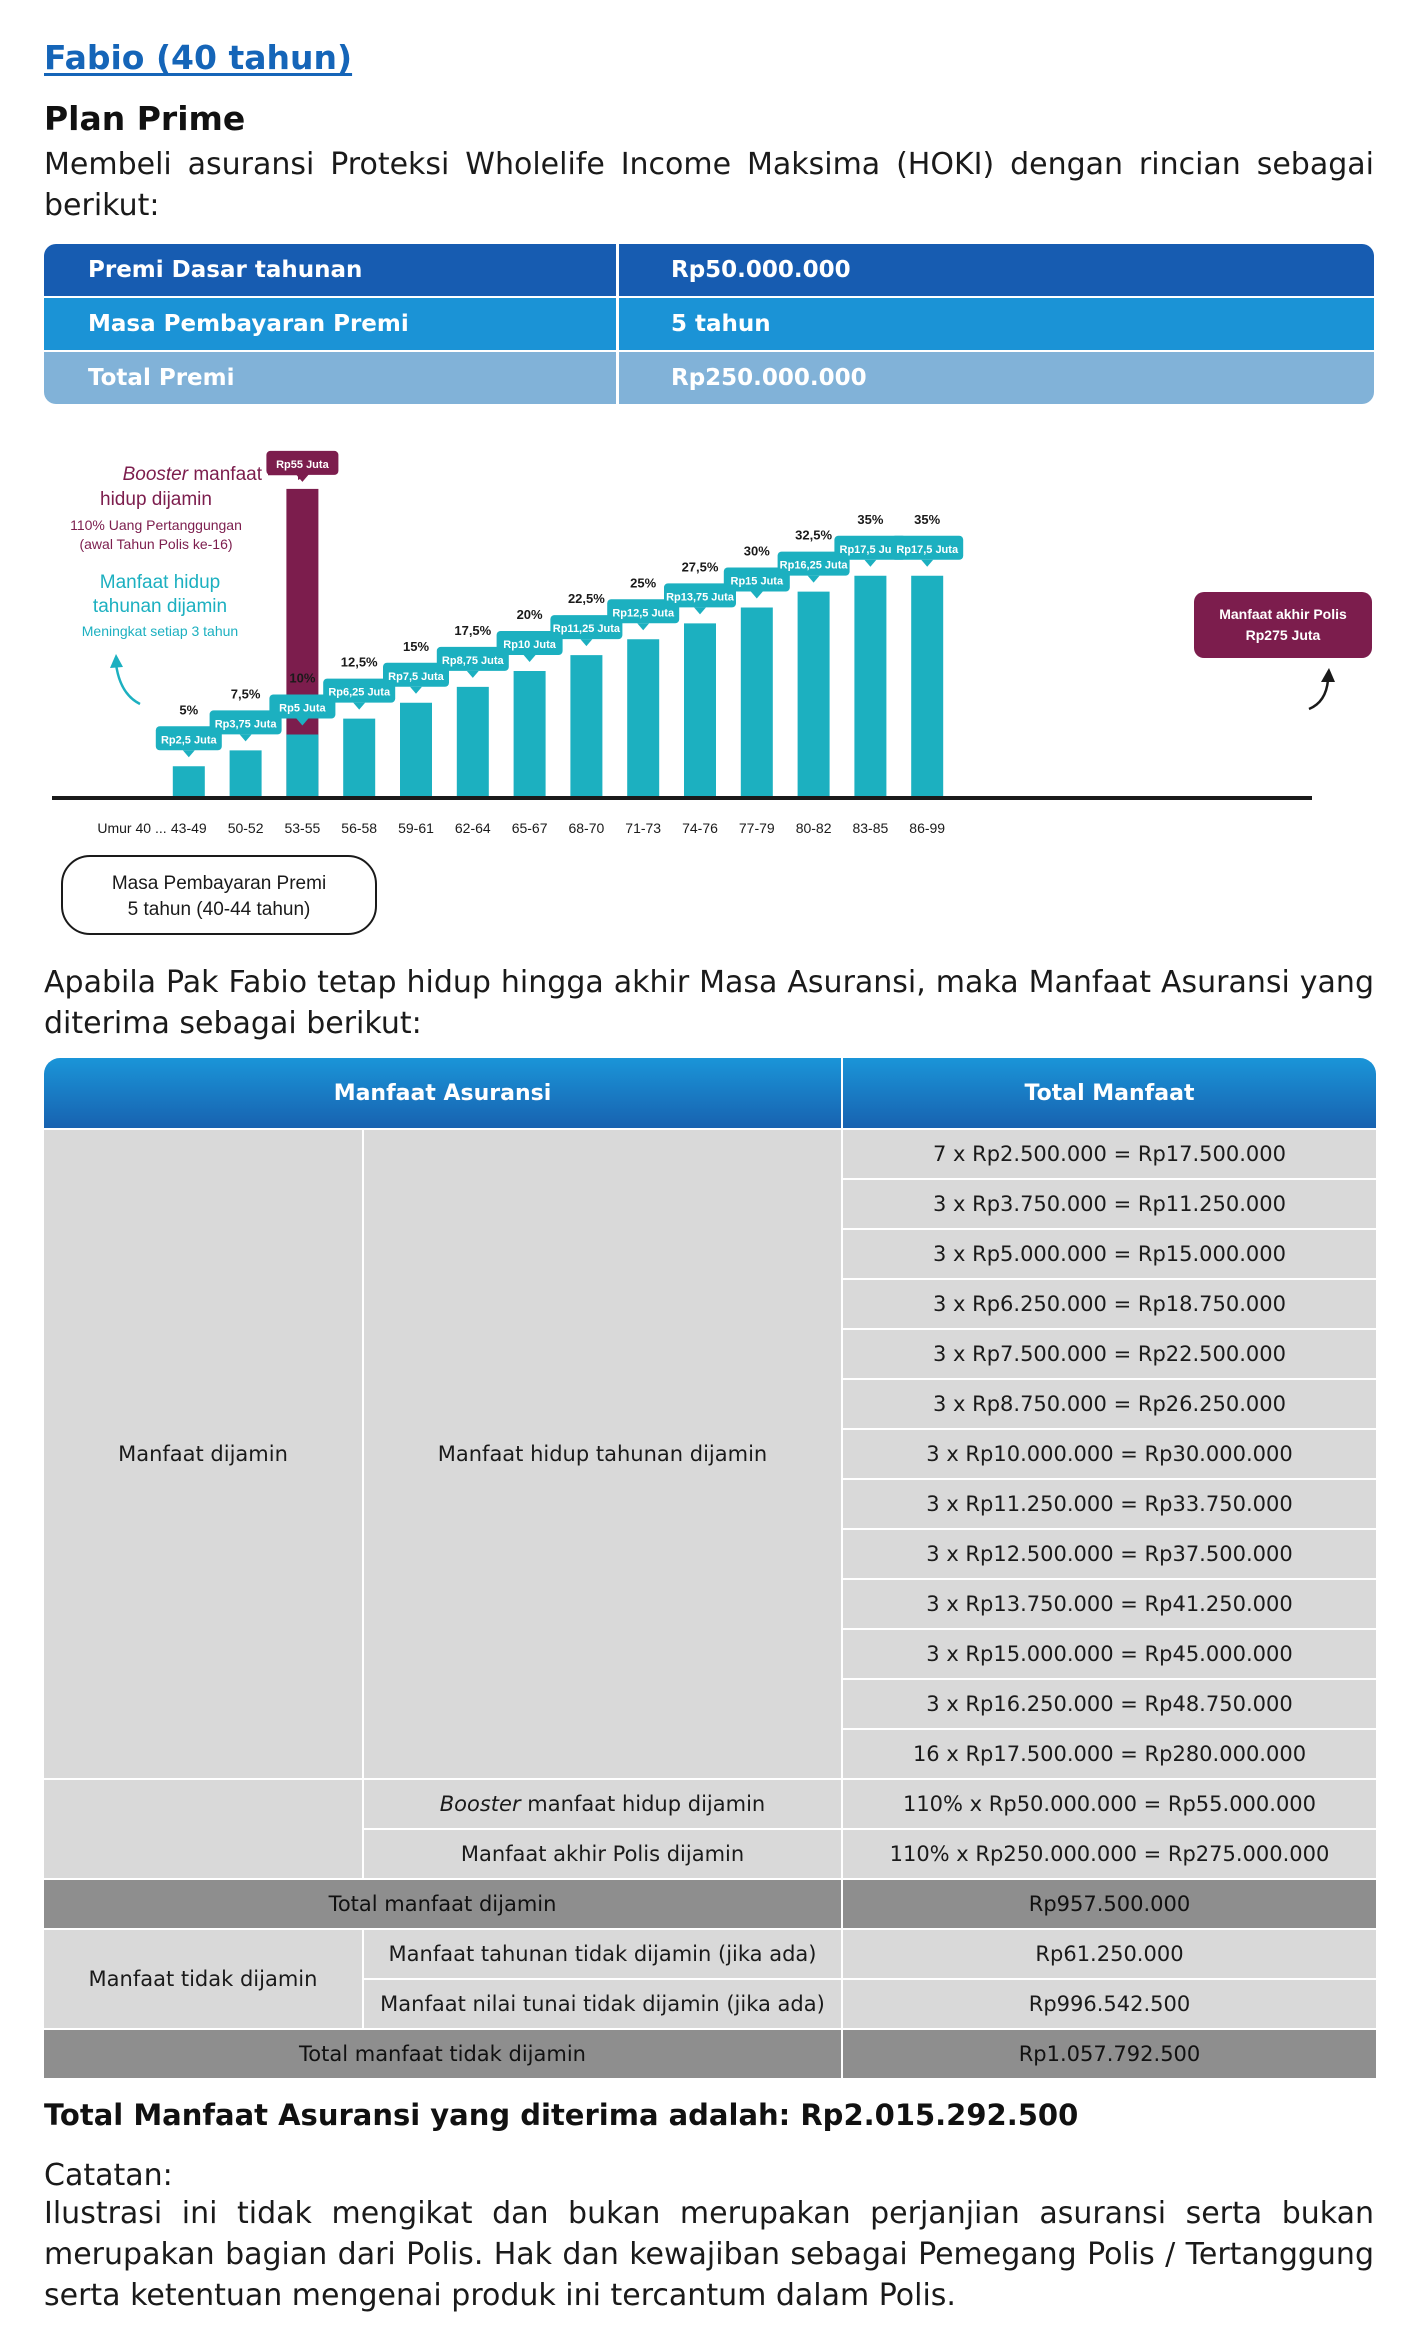 The width and height of the screenshot is (1415, 2340). I want to click on ng-annual-label: Manfaat tahunan tidak dijamin (jika ada), so click(602, 1954).